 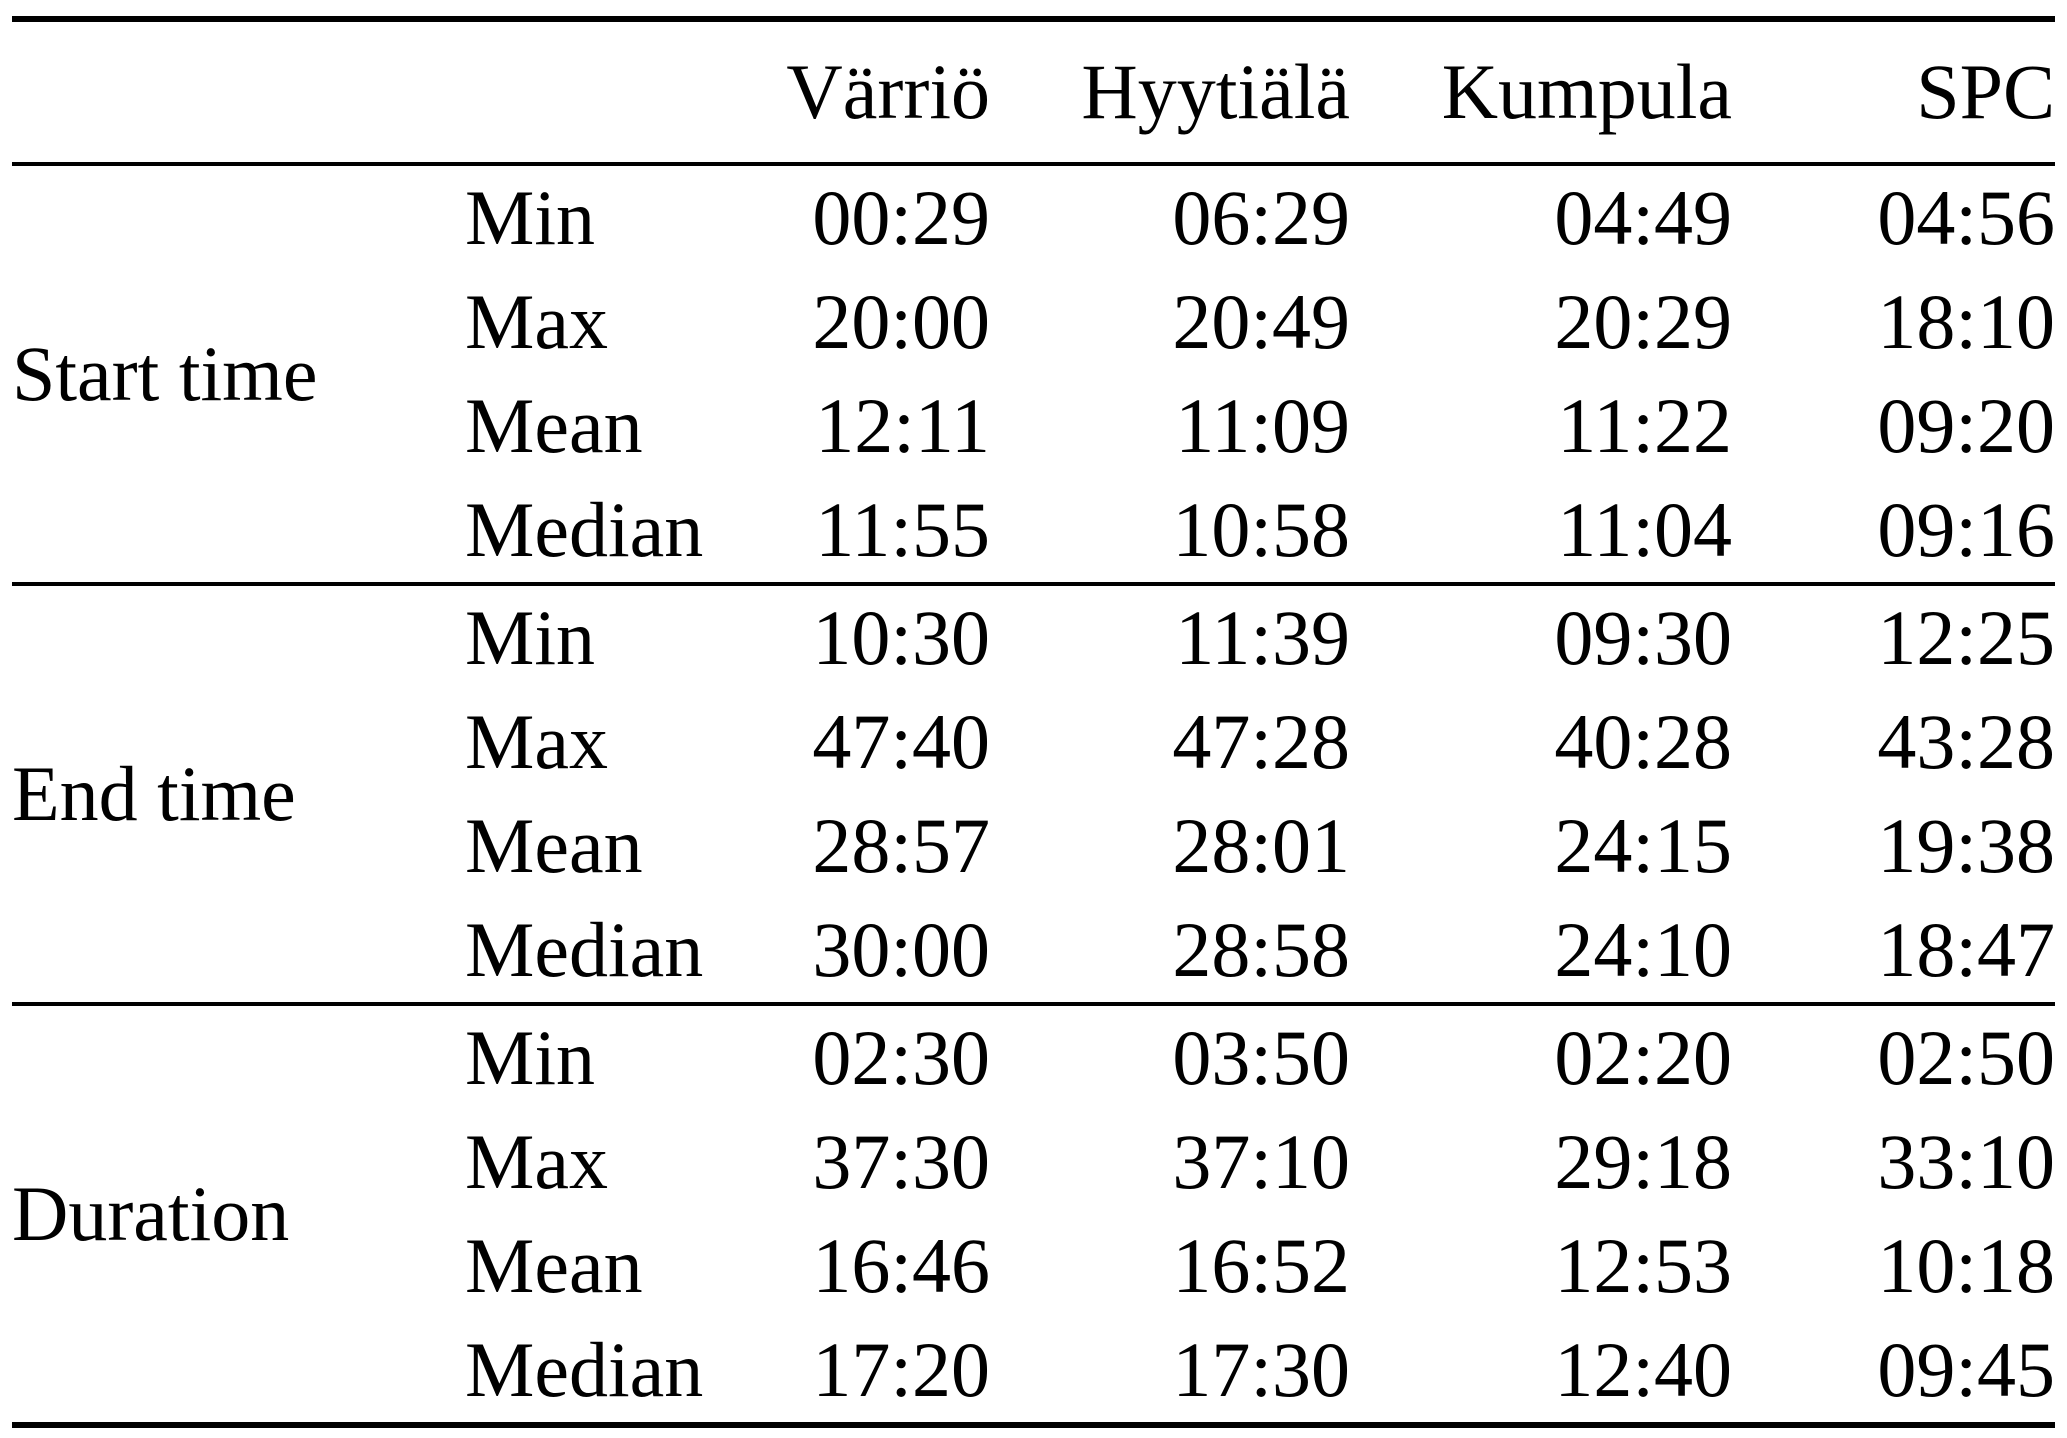 I want to click on value-cell: 04:56, so click(x=1966, y=217).